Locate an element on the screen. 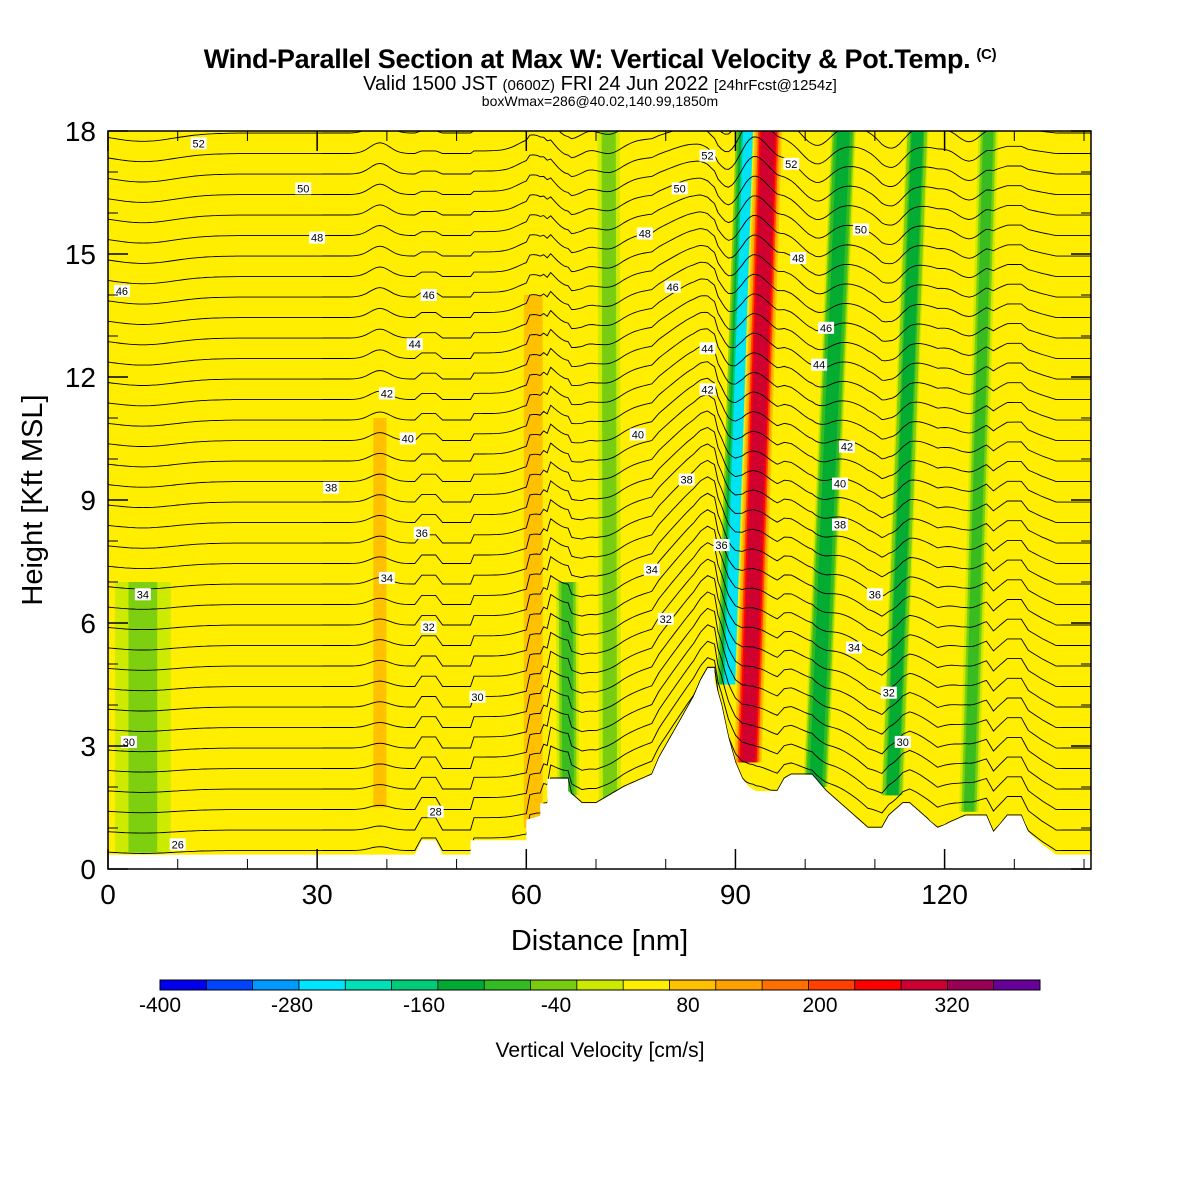 This screenshot has width=1200, height=1200. contour-label: 28 is located at coordinates (435, 812).